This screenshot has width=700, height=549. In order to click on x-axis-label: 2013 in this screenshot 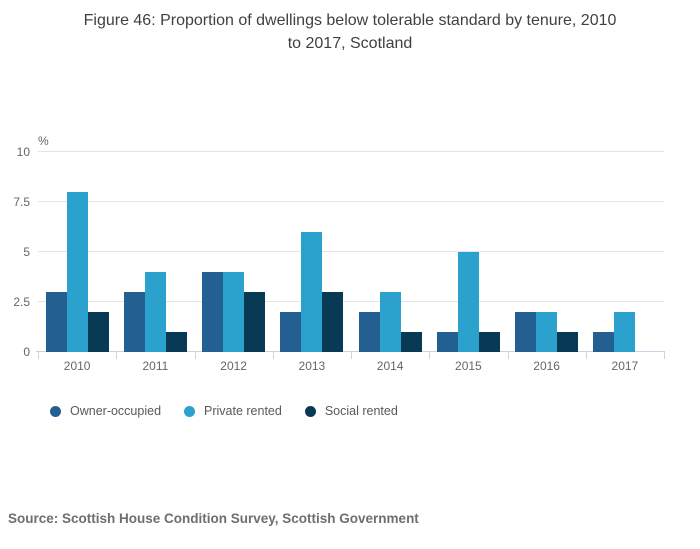, I will do `click(312, 366)`.